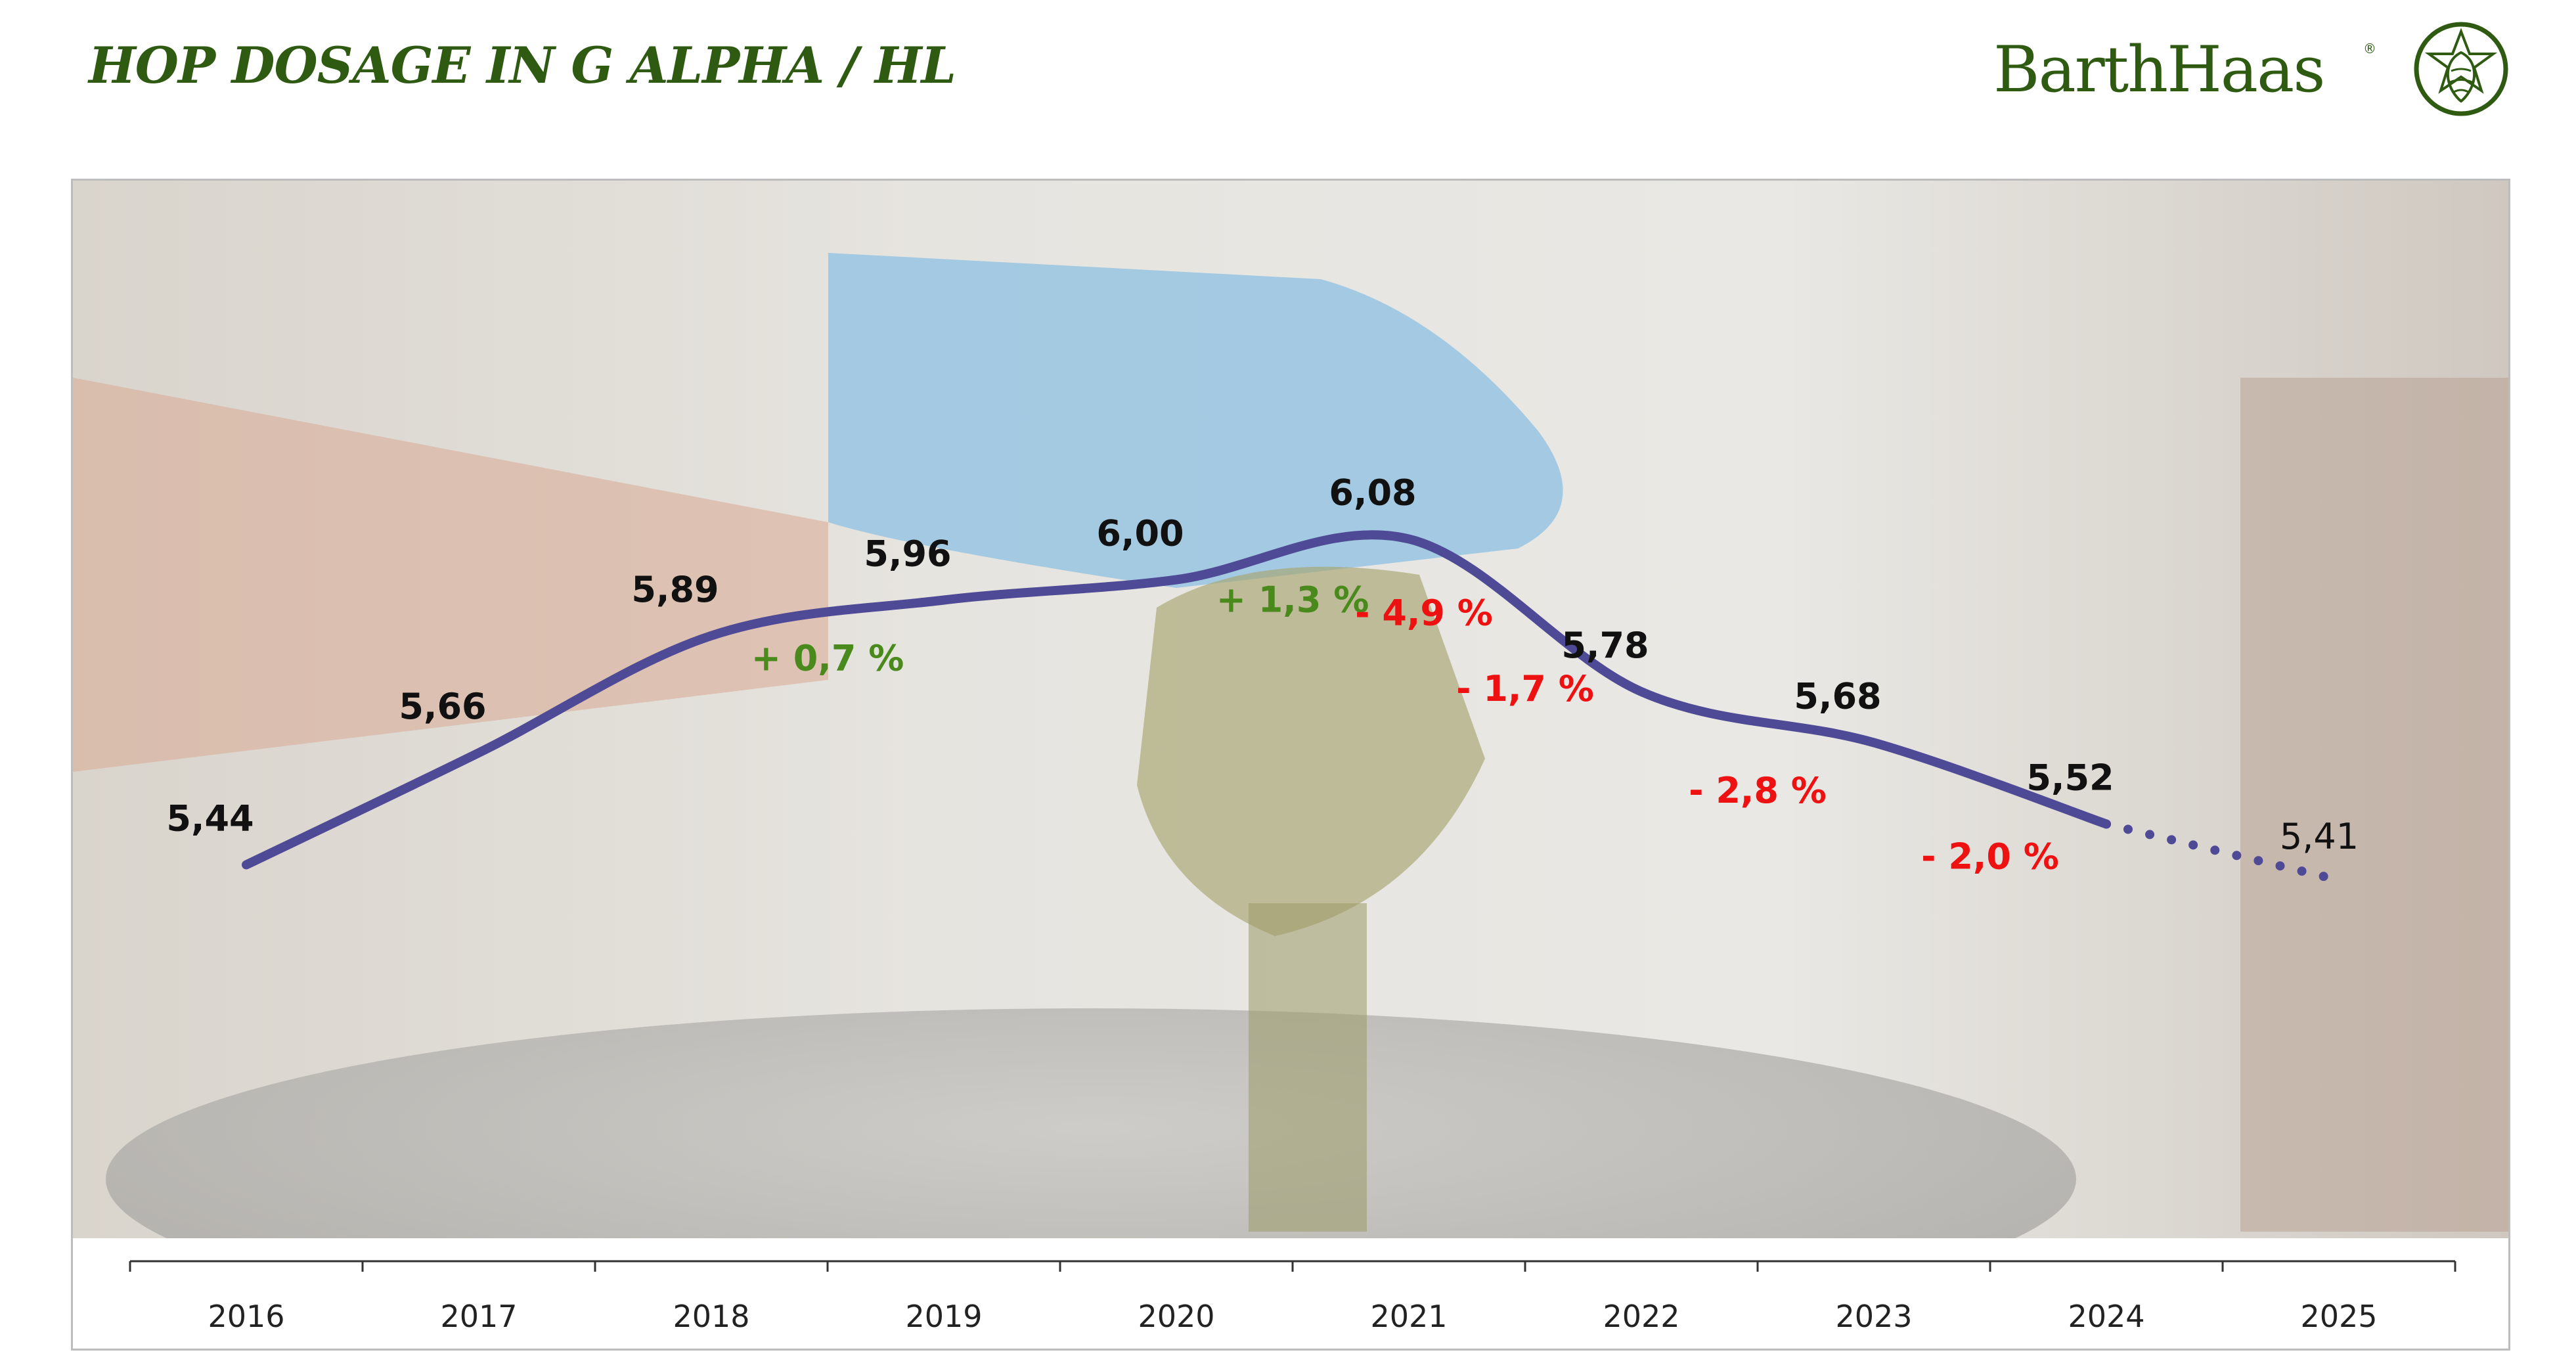  What do you see at coordinates (2070, 778) in the screenshot?
I see `data-label: 5,52` at bounding box center [2070, 778].